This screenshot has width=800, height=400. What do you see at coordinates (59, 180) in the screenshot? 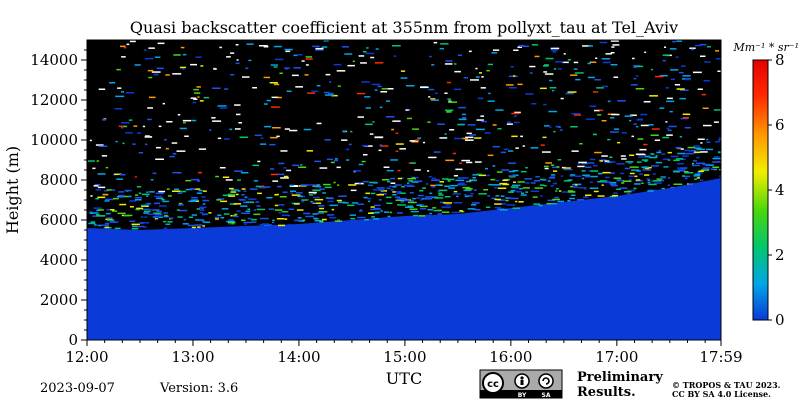
I see `y-tick-label: 8000` at bounding box center [59, 180].